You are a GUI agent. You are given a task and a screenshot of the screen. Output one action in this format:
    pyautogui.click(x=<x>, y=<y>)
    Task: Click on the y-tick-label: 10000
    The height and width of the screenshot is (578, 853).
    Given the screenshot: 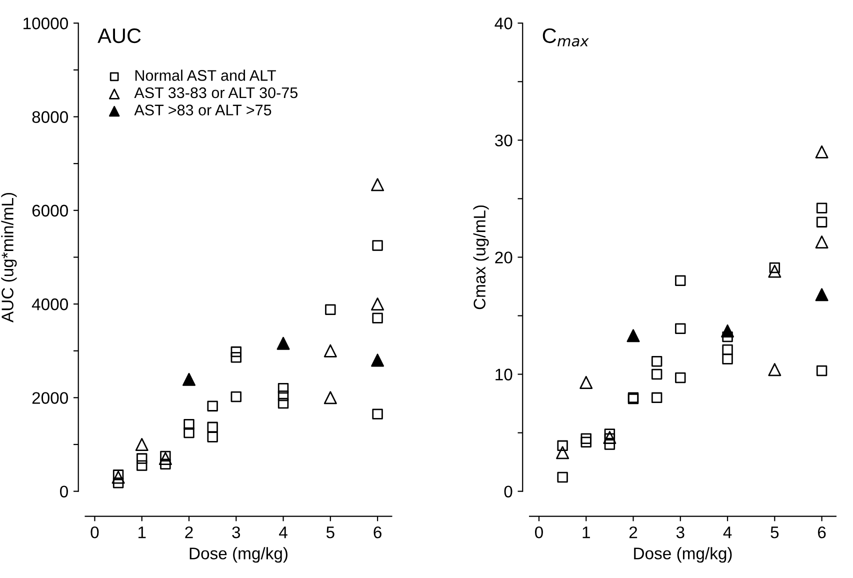 What is the action you would take?
    pyautogui.click(x=46, y=24)
    